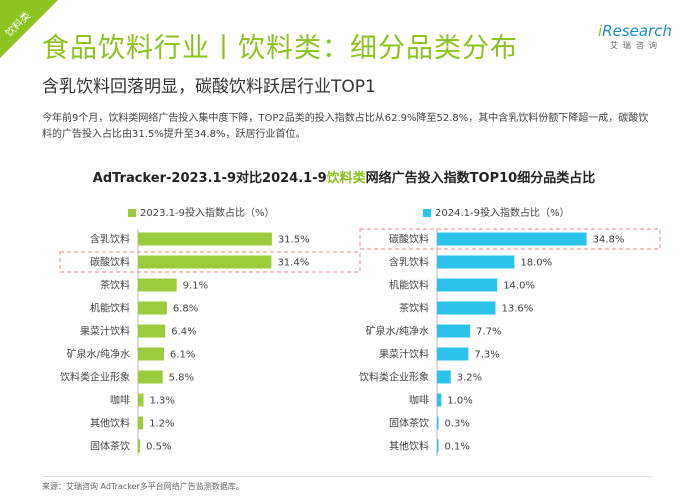 The image size is (688, 500). I want to click on category-label-1-3: 茶饮料, so click(414, 308).